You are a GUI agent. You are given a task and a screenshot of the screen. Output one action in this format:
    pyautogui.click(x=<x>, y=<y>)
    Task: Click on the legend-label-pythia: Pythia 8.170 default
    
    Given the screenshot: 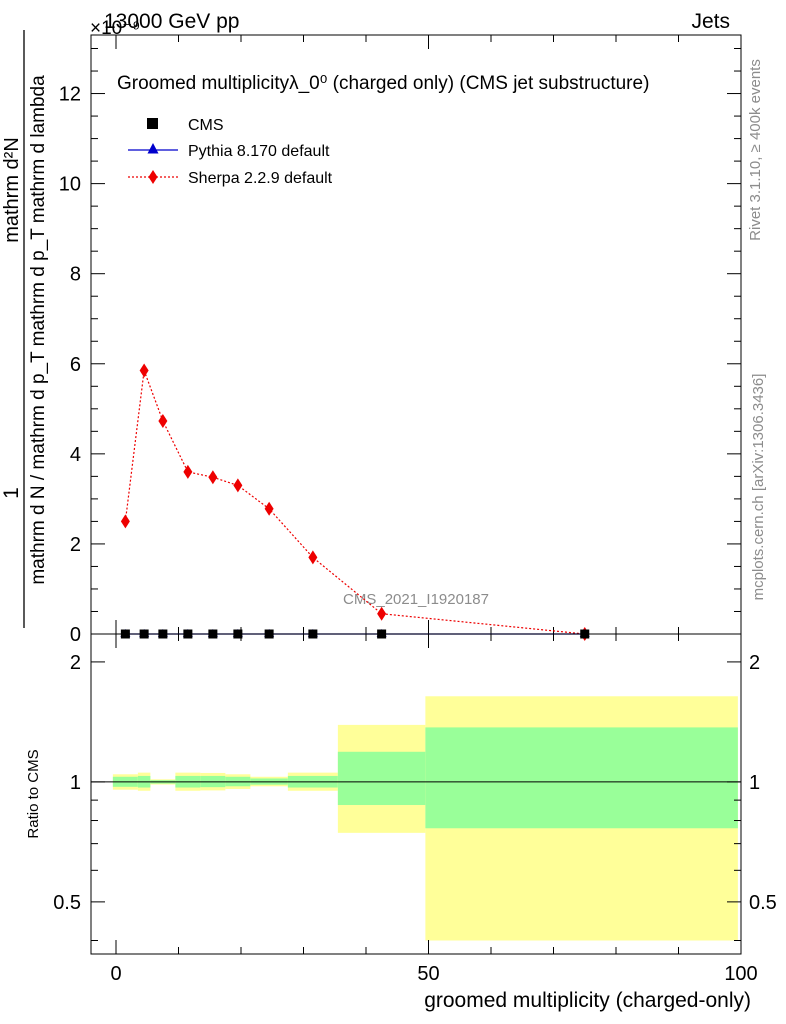 What is the action you would take?
    pyautogui.click(x=259, y=151)
    